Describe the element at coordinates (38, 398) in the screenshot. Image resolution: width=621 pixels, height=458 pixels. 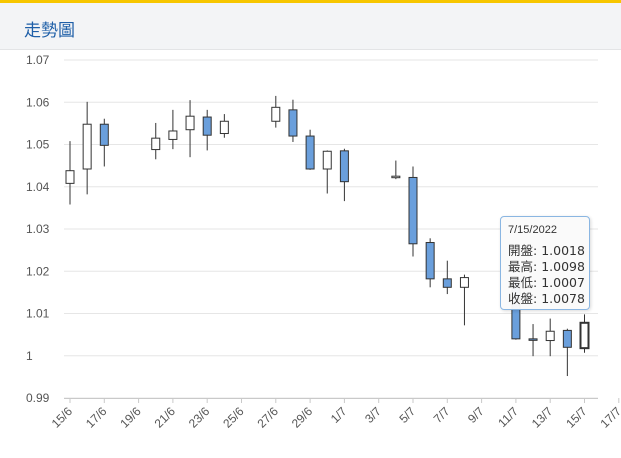
I see `y-tick-label: 0.99` at that location.